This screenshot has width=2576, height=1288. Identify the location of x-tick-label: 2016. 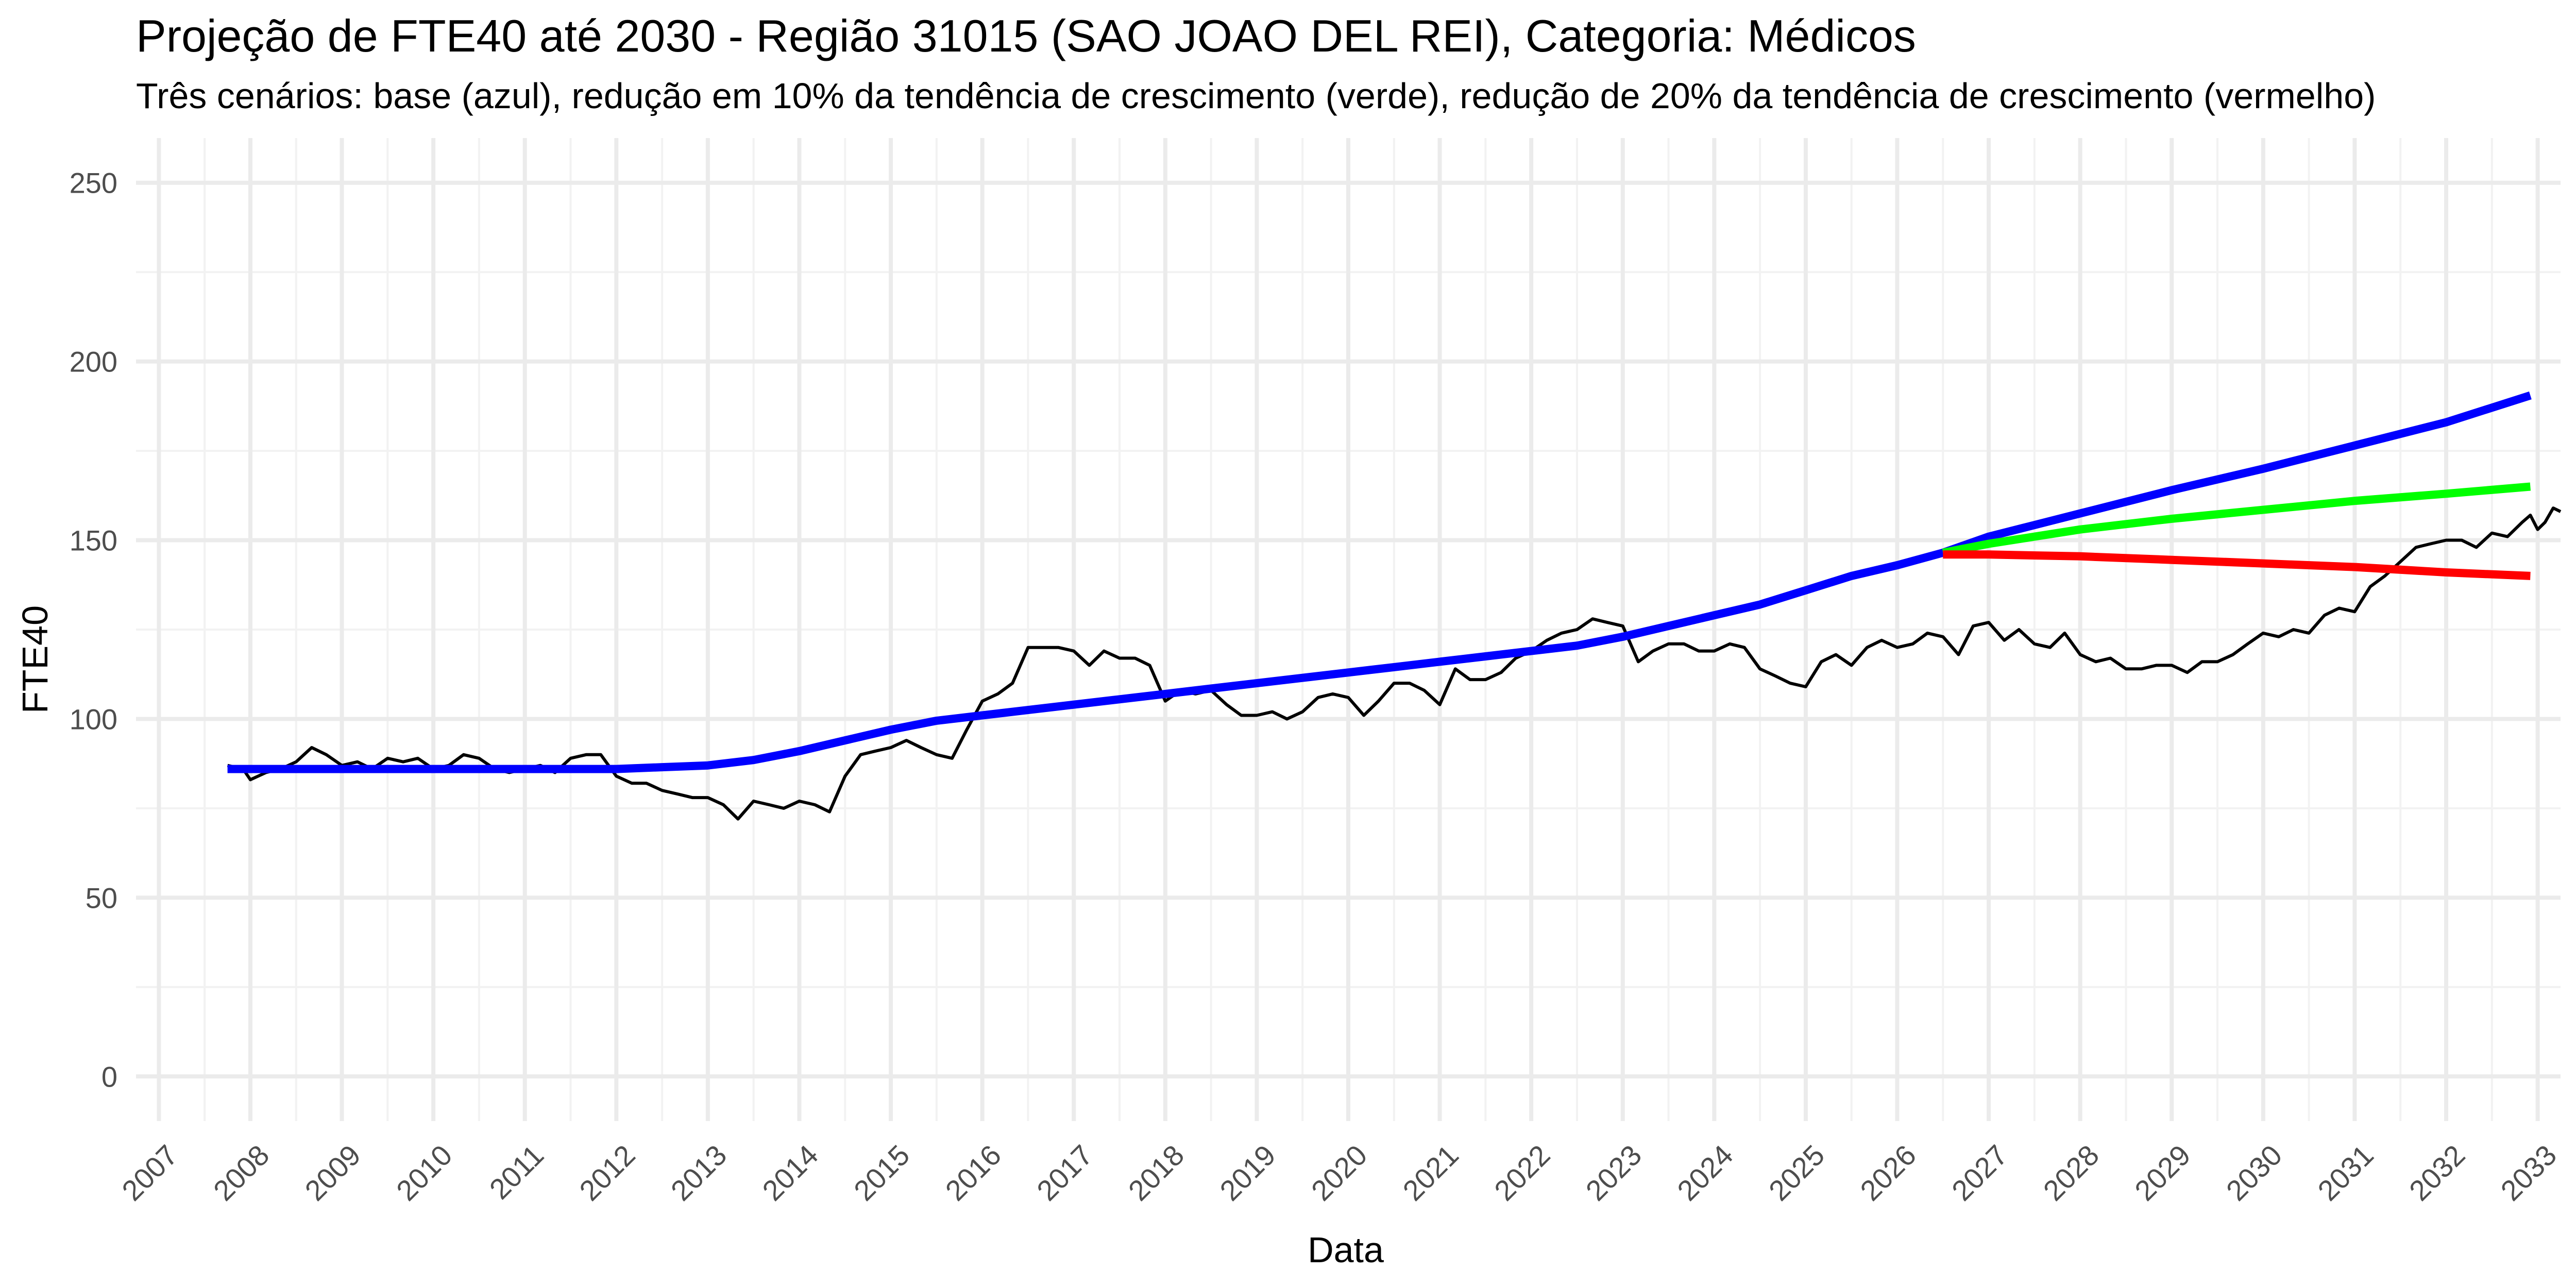
(973, 1173).